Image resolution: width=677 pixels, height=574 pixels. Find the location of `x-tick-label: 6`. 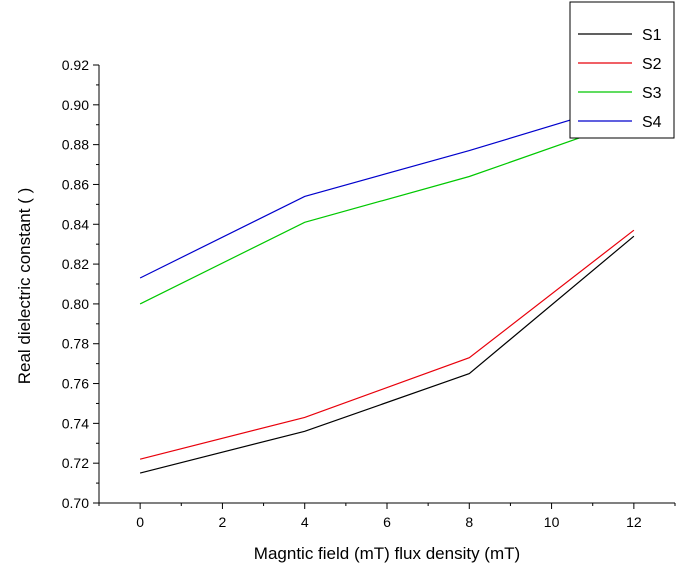

x-tick-label: 6 is located at coordinates (387, 522).